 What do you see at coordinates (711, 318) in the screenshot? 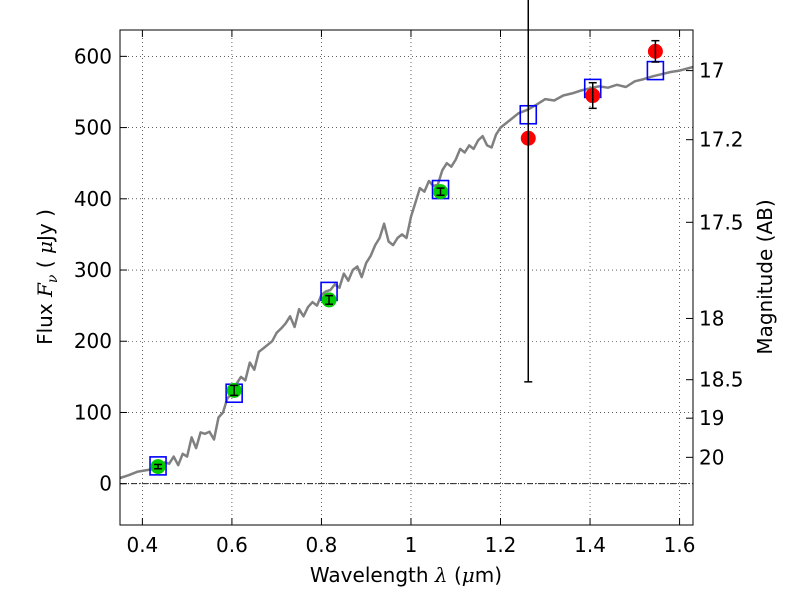
I see `right-tick-label: 18` at bounding box center [711, 318].